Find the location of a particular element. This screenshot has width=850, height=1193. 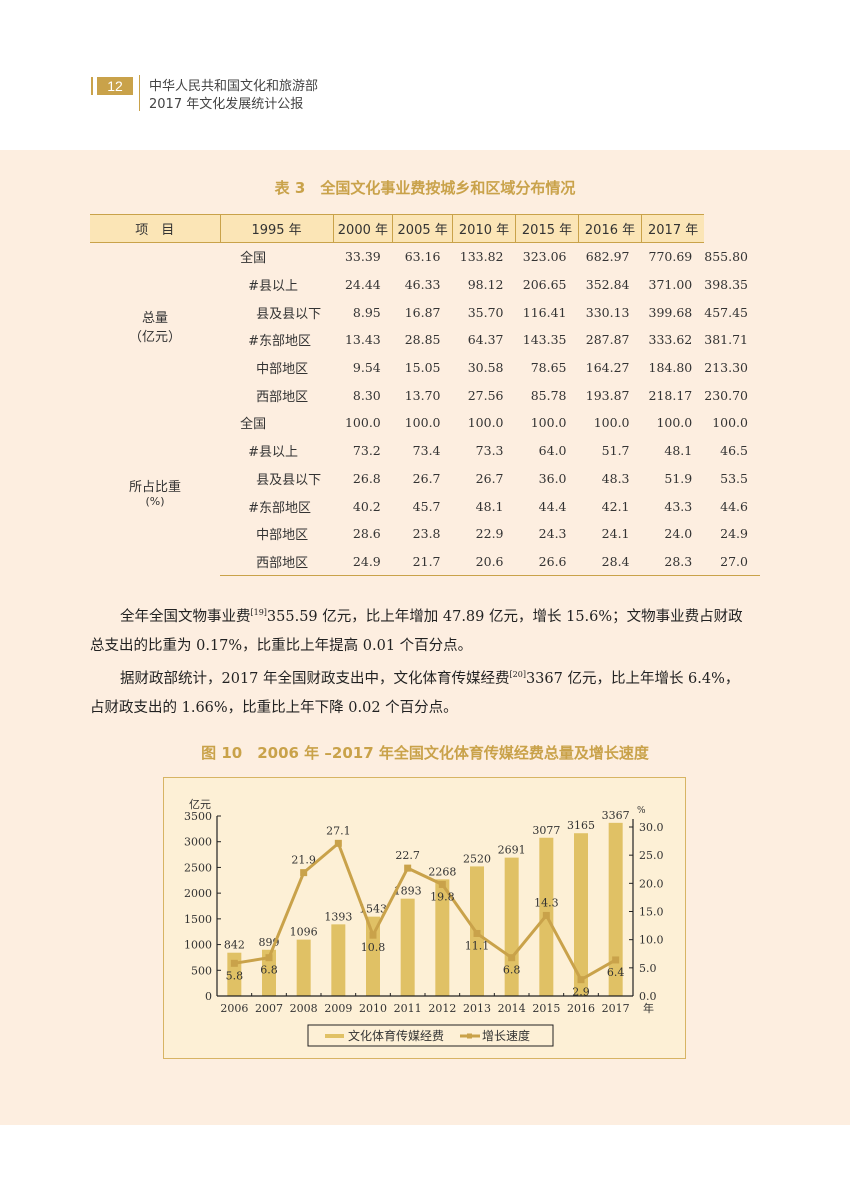

column-header: 2000 年 is located at coordinates (362, 228).